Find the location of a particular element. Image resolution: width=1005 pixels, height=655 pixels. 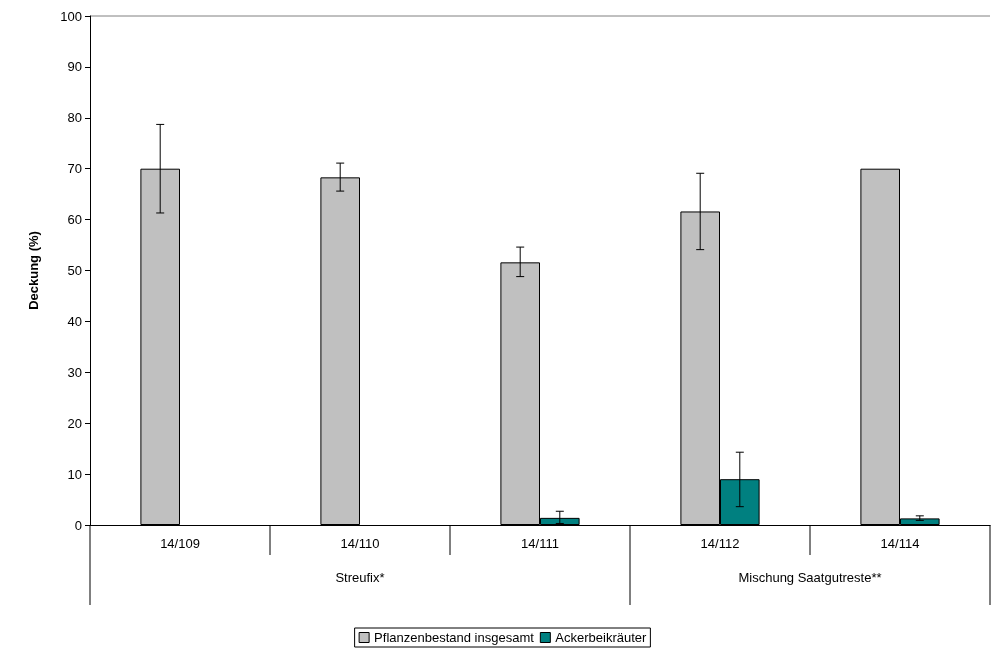

y-tick-label: 100 is located at coordinates (71, 16).